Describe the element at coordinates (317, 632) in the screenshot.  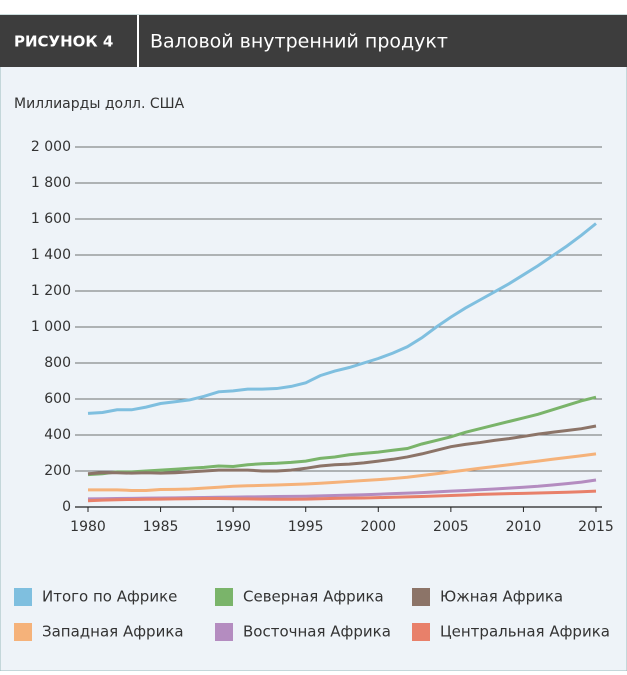
I see `legend-label: Восточная Африка` at that location.